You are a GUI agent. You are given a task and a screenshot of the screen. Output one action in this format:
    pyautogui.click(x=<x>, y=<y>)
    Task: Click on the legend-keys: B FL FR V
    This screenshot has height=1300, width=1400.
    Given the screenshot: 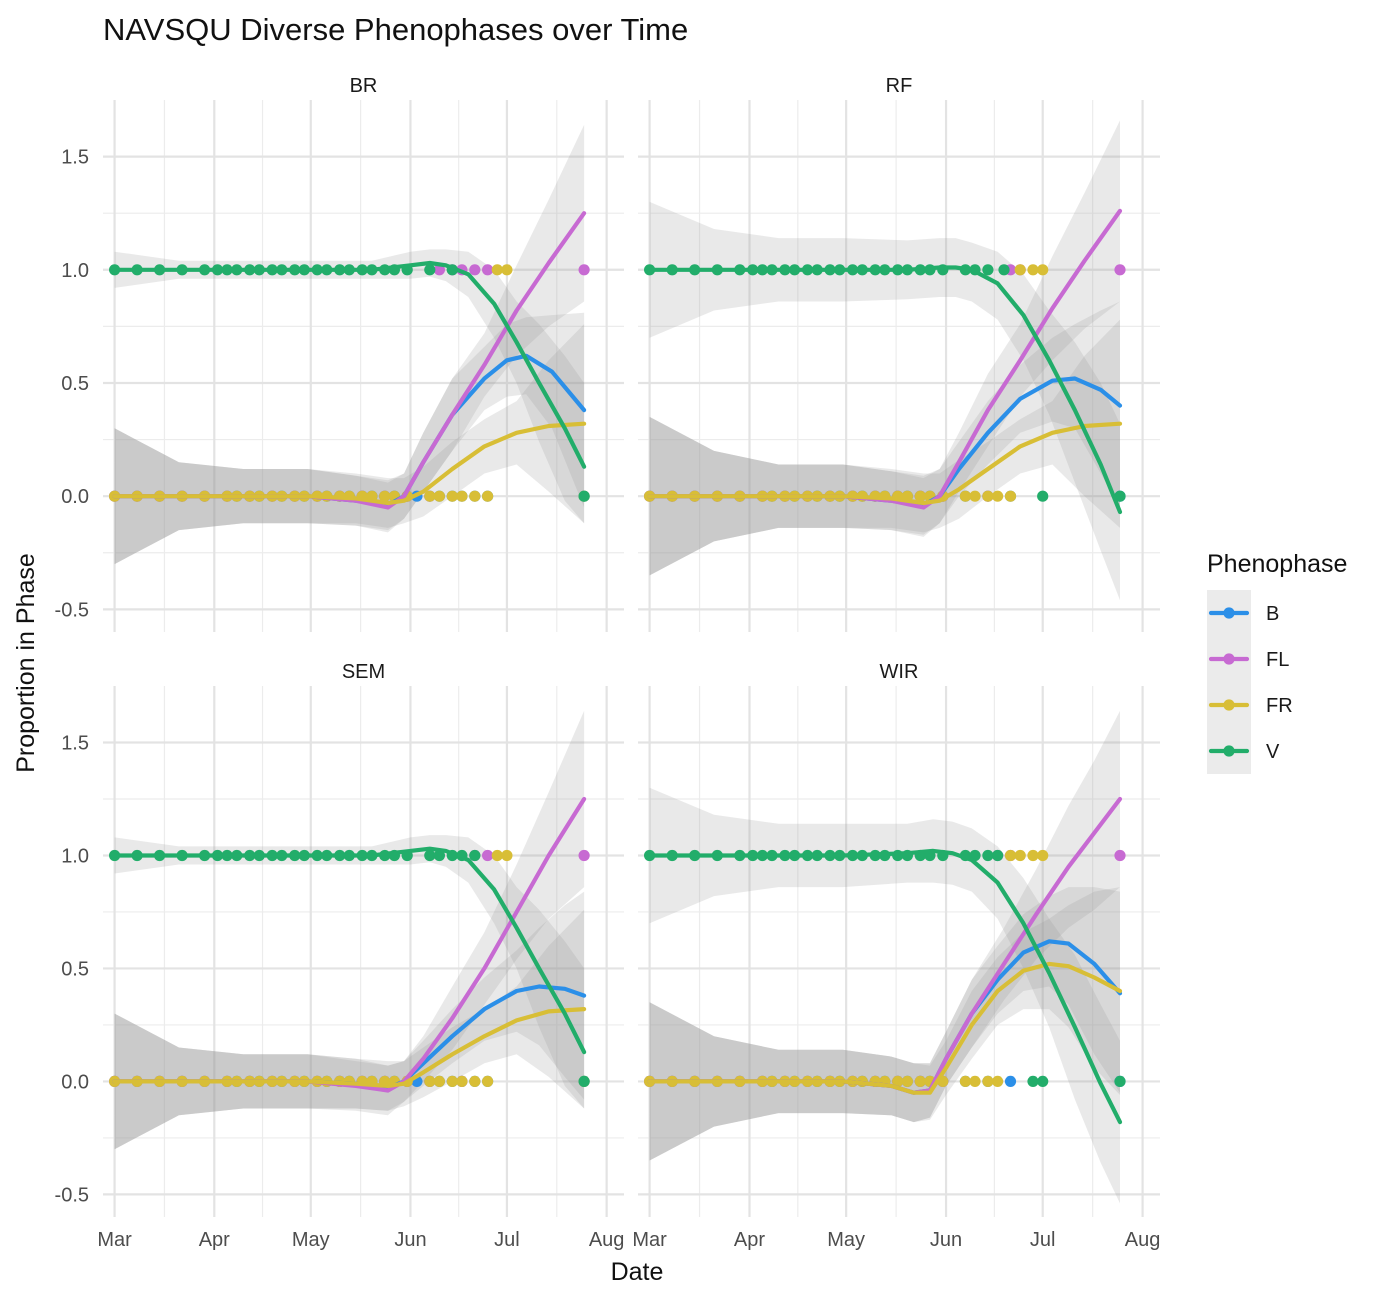 What is the action you would take?
    pyautogui.click(x=1250, y=682)
    